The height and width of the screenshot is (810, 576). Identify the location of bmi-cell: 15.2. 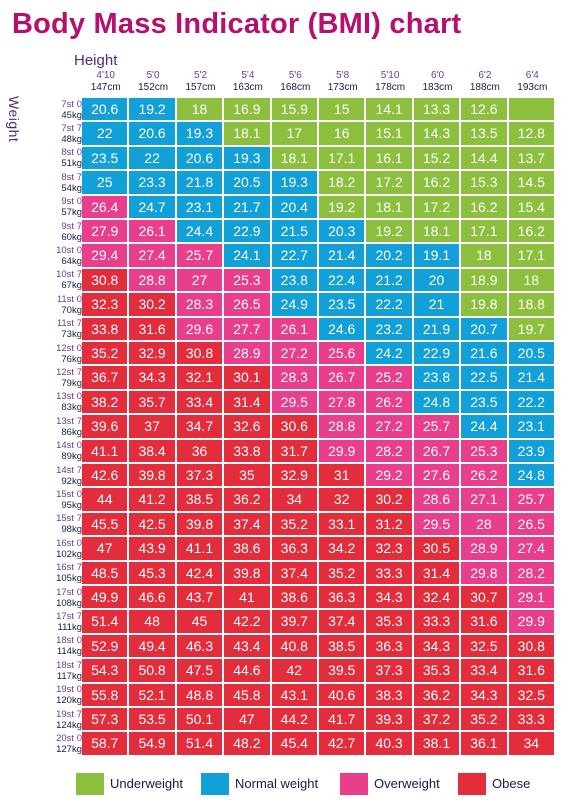
(437, 159).